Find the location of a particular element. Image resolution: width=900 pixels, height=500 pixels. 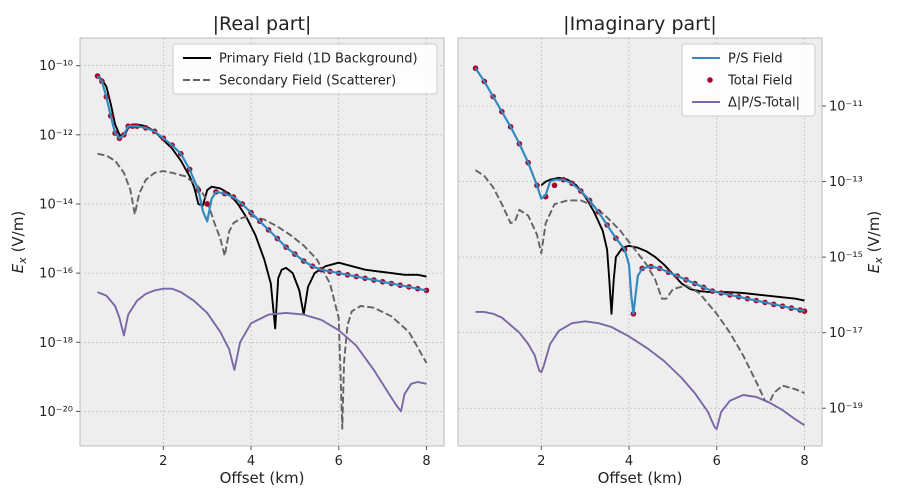

y-tick-label: 10⁻¹⁶ is located at coordinates (56, 274).